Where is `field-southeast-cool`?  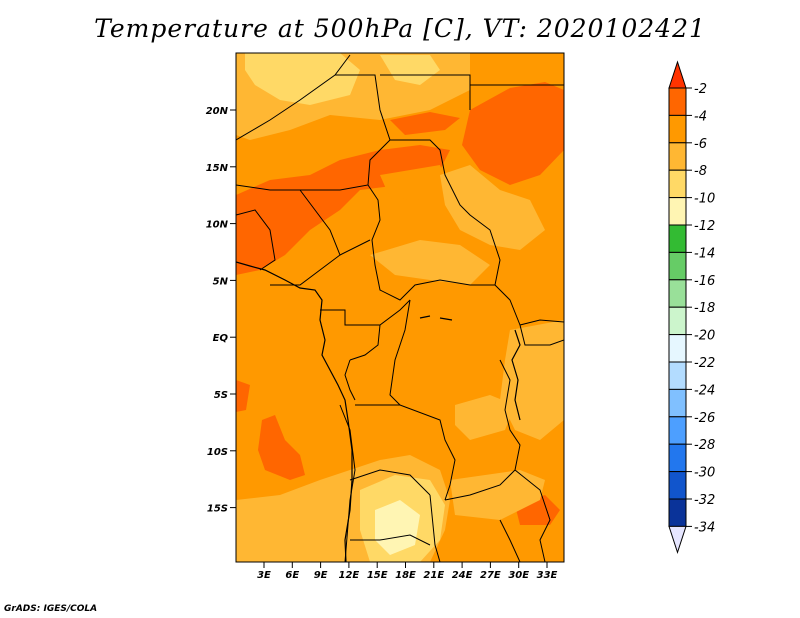 field-southeast-cool is located at coordinates (497, 495).